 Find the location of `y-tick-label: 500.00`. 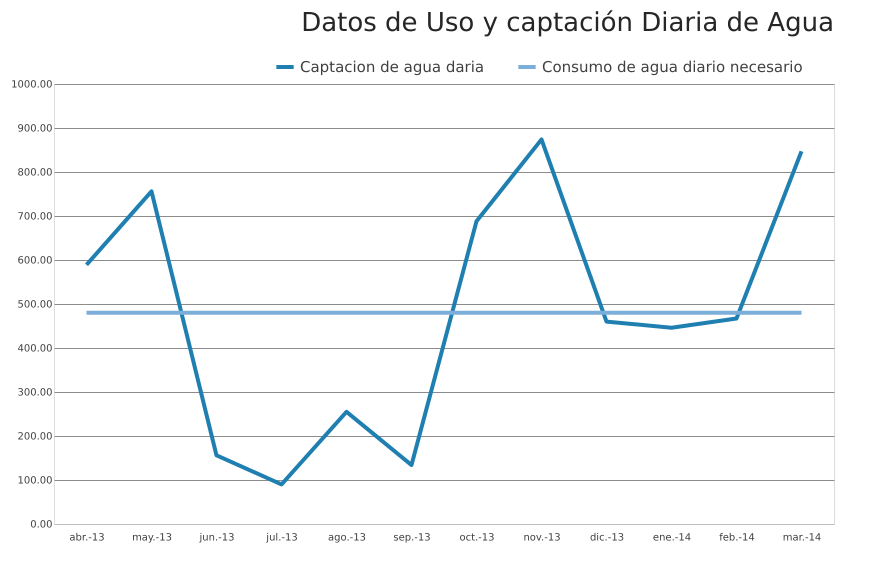

y-tick-label: 500.00 is located at coordinates (35, 305).